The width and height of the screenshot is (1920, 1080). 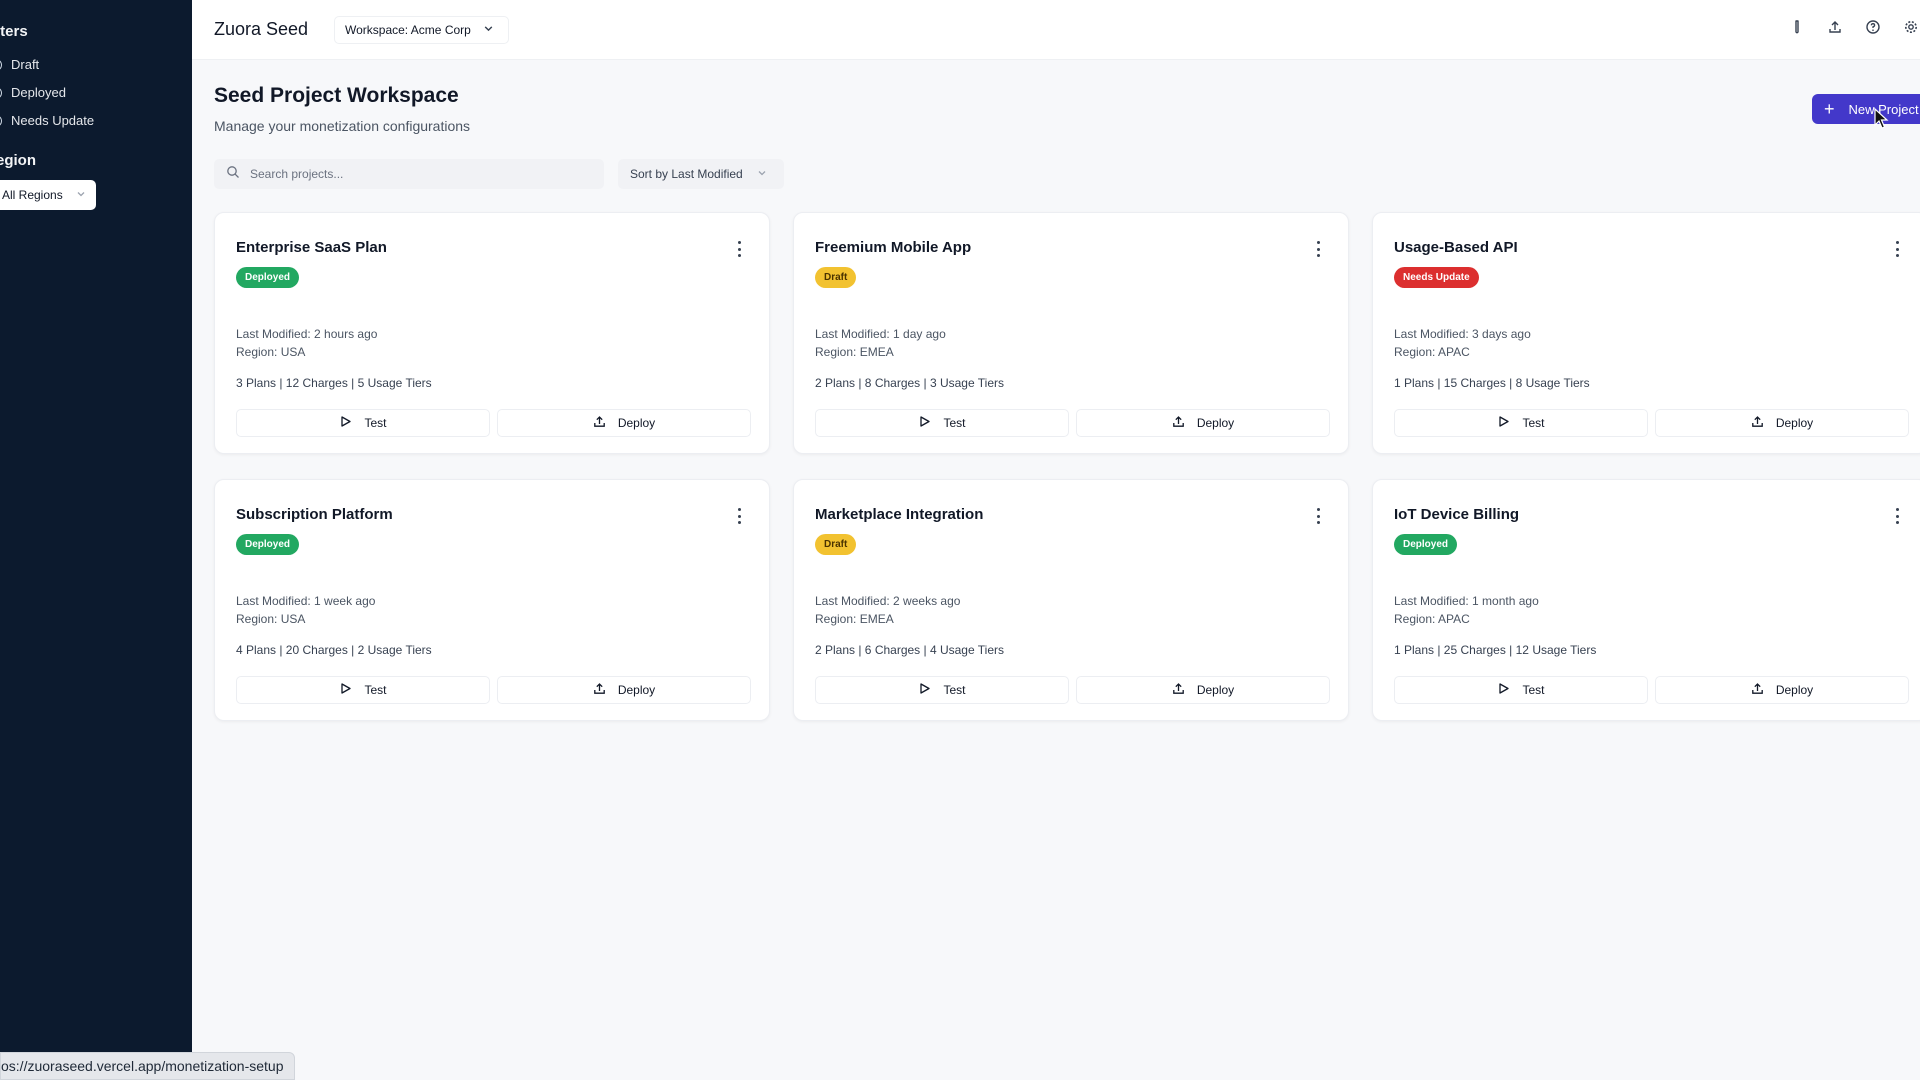 I want to click on project-title: Marketplace Integration, so click(x=899, y=514).